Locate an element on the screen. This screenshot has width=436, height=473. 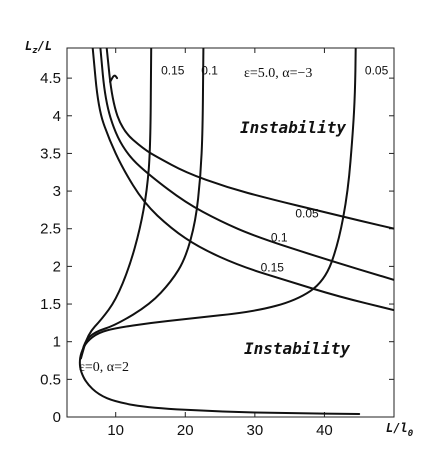
y-axis-title-rest: /L is located at coordinates (45, 46).